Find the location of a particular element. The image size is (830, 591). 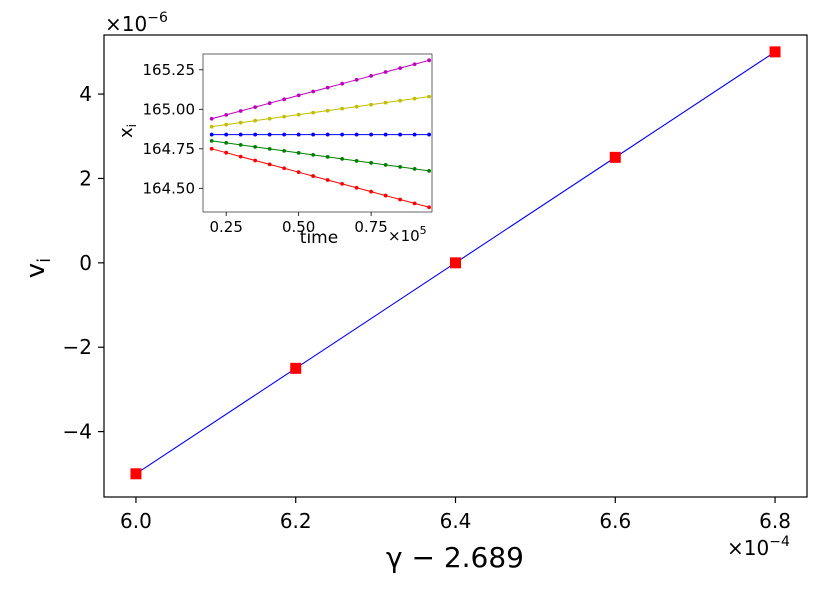

x-tick-label: 6.0 is located at coordinates (136, 521).